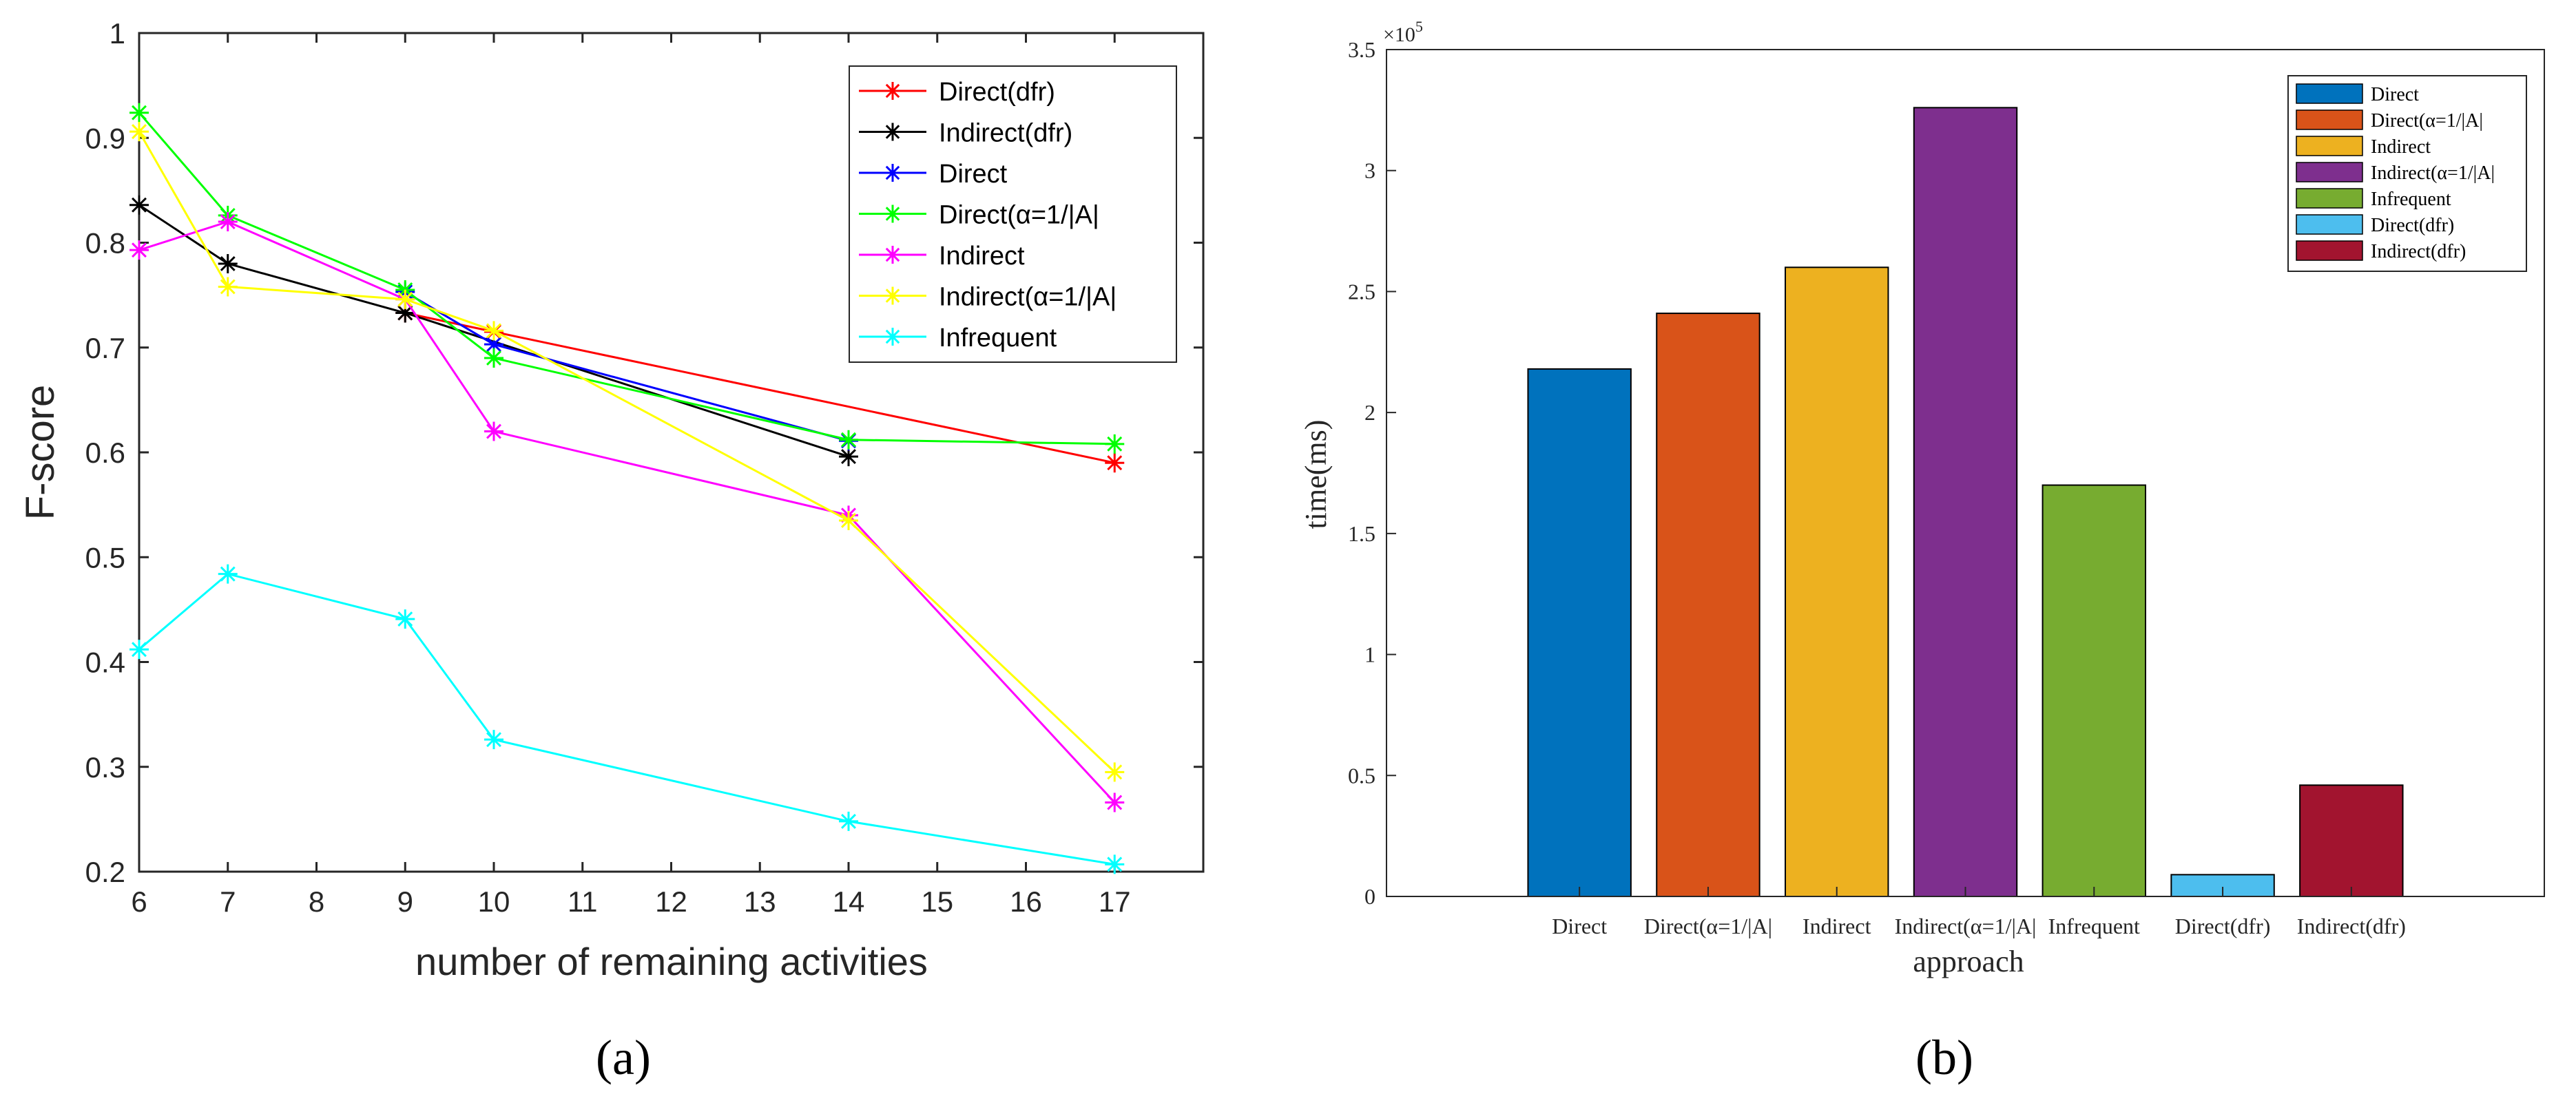  What do you see at coordinates (1419, 27) in the screenshot?
I see `bar-chart-y-exponent-power: 5` at bounding box center [1419, 27].